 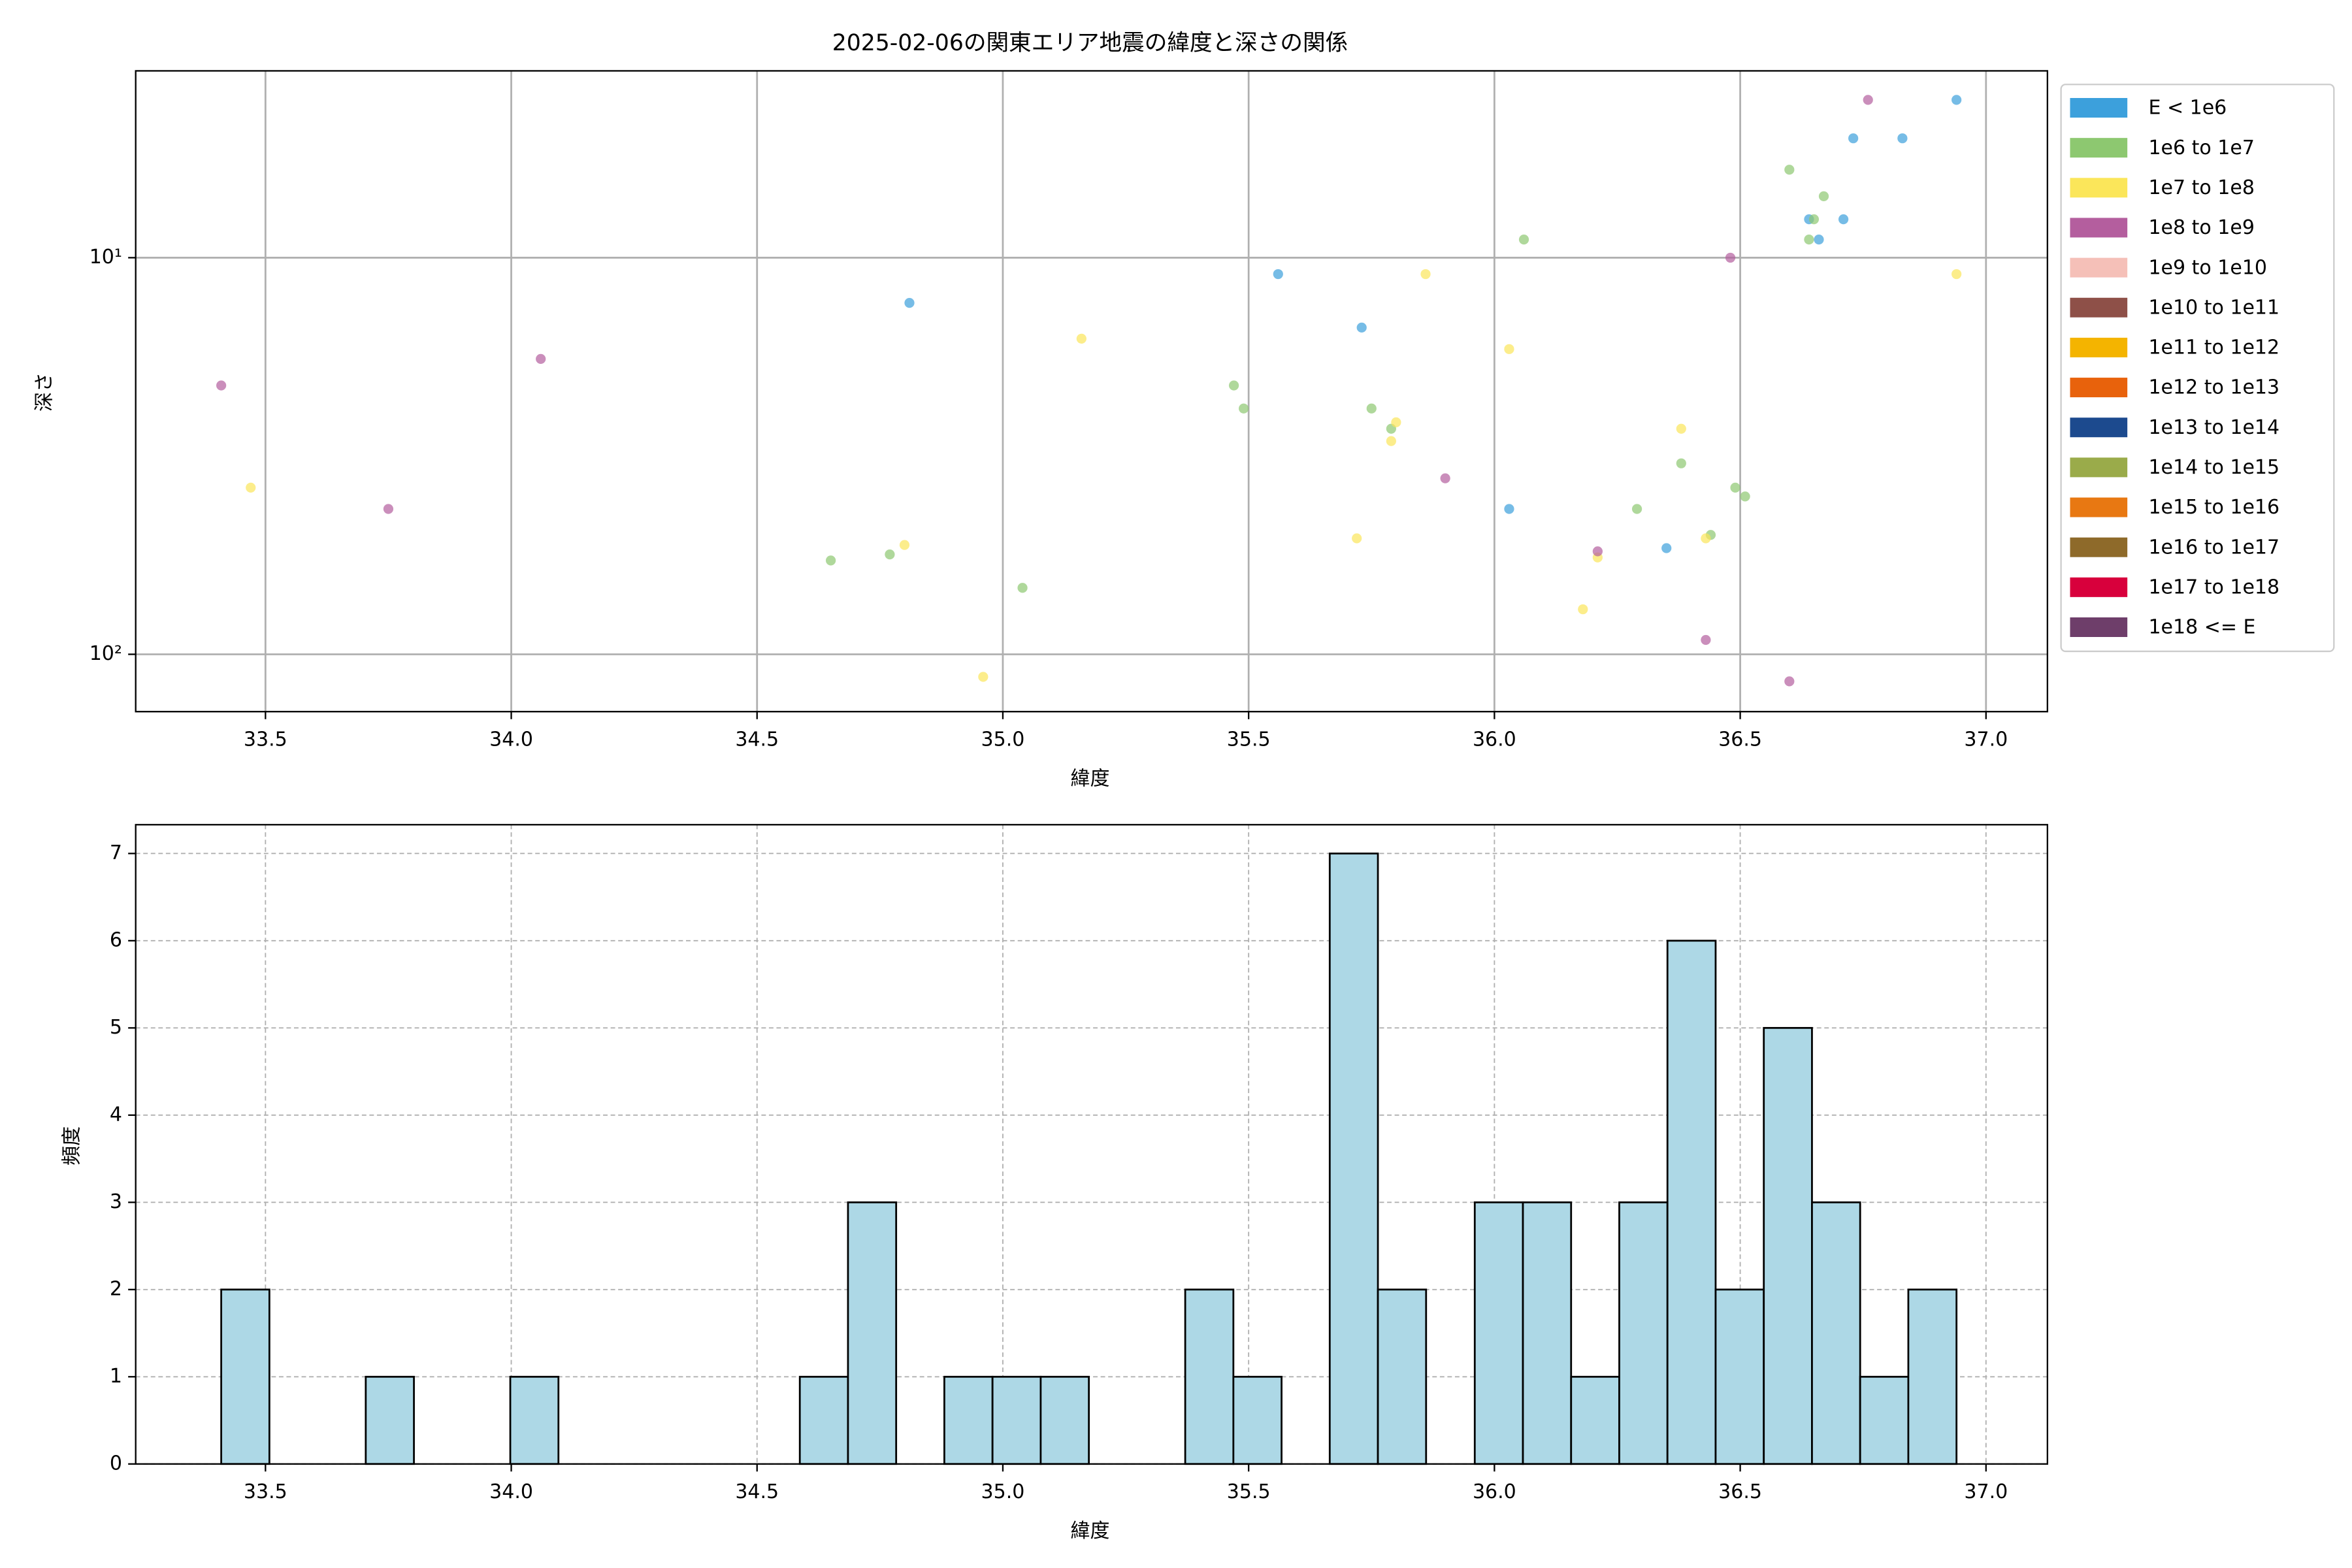 What do you see at coordinates (2213, 507) in the screenshot?
I see `legend-label: 1e15 to 1e16` at bounding box center [2213, 507].